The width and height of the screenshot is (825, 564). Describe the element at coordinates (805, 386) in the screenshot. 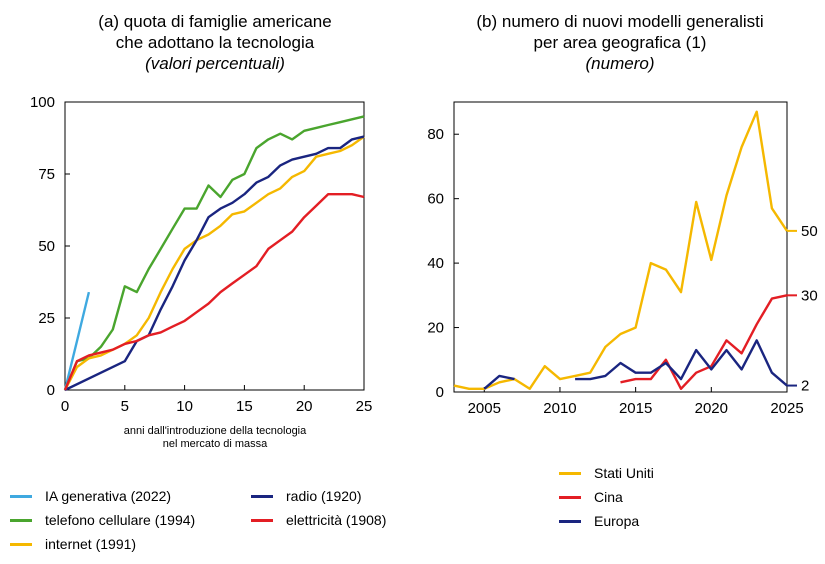

I see `chart-b-end-label-europa: 2` at that location.